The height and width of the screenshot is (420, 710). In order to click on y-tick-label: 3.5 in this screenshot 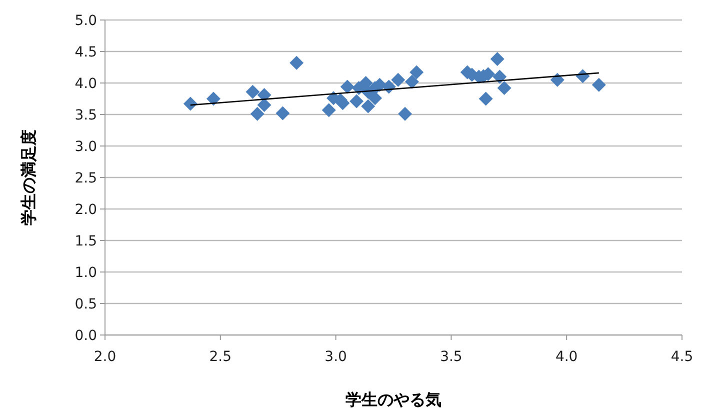, I will do `click(85, 116)`.